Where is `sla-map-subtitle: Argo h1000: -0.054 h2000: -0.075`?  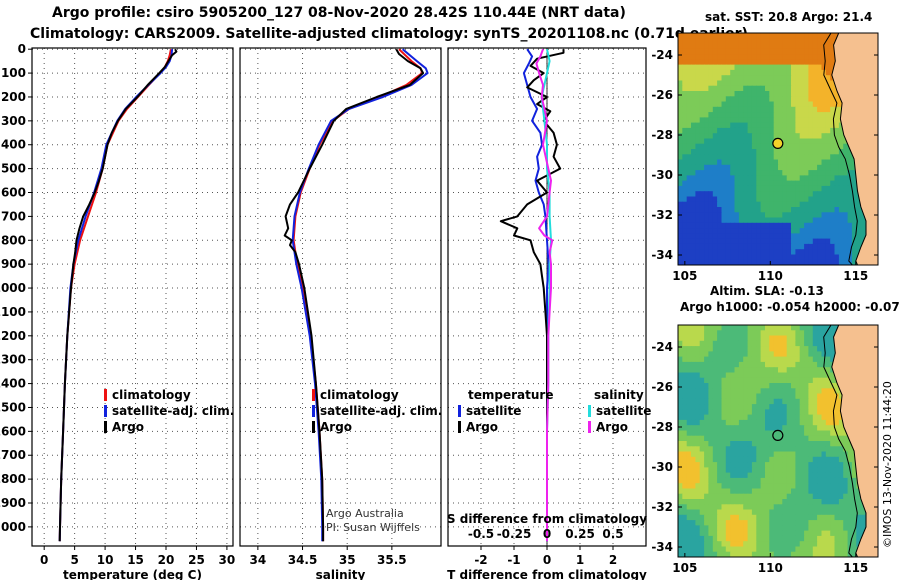 sla-map-subtitle: Argo h1000: -0.054 h2000: -0.075 is located at coordinates (790, 307).